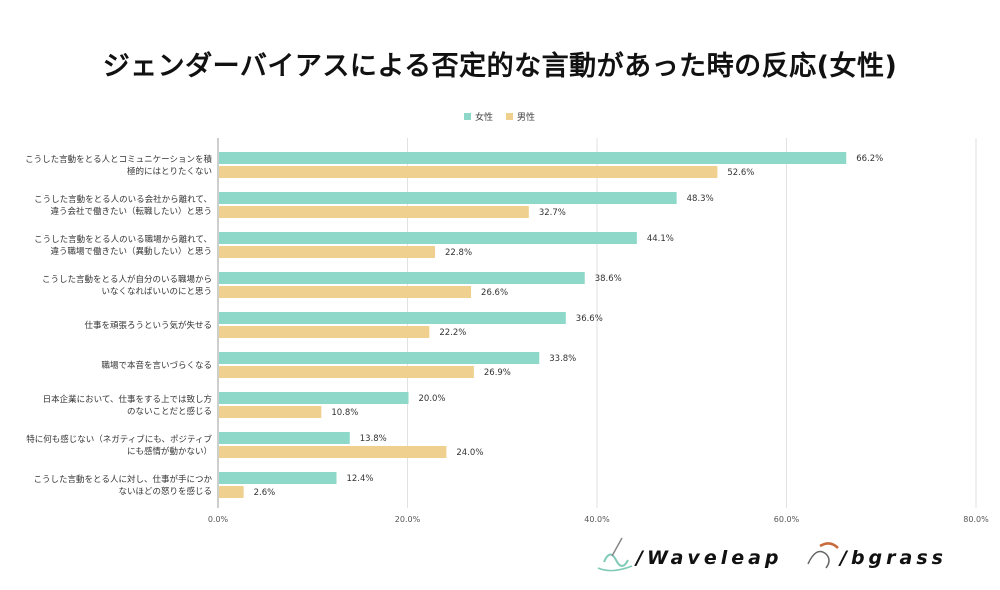  I want to click on data-label: 22.8%, so click(458, 253).